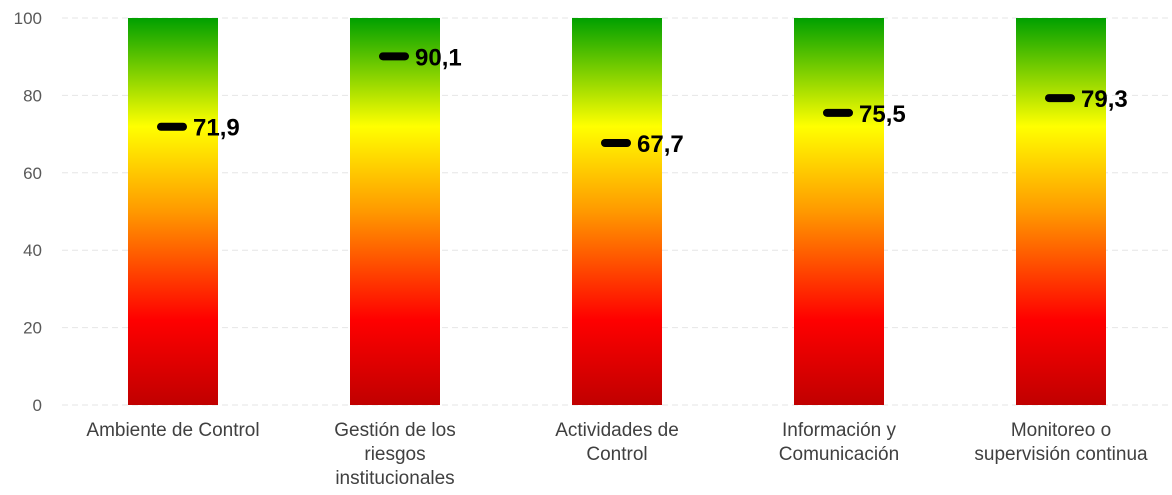  Describe the element at coordinates (839, 442) in the screenshot. I see `x-tick-label: Información y Comunicación` at that location.